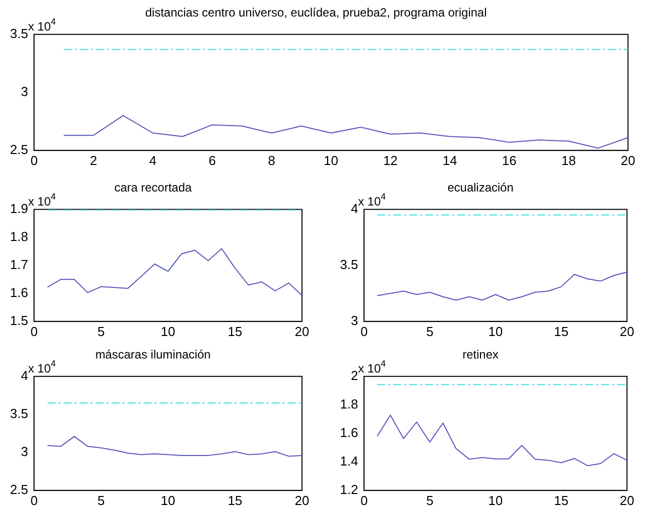 Image resolution: width=655 pixels, height=512 pixels. I want to click on chart-title: cara recortada, so click(153, 187).